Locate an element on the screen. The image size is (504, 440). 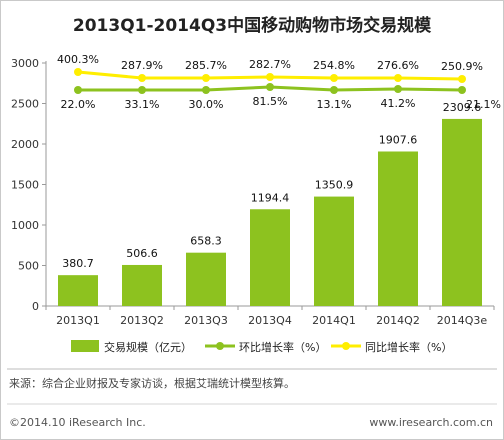
legend-bar-label: 交易规模（亿元） is located at coordinates (148, 347).